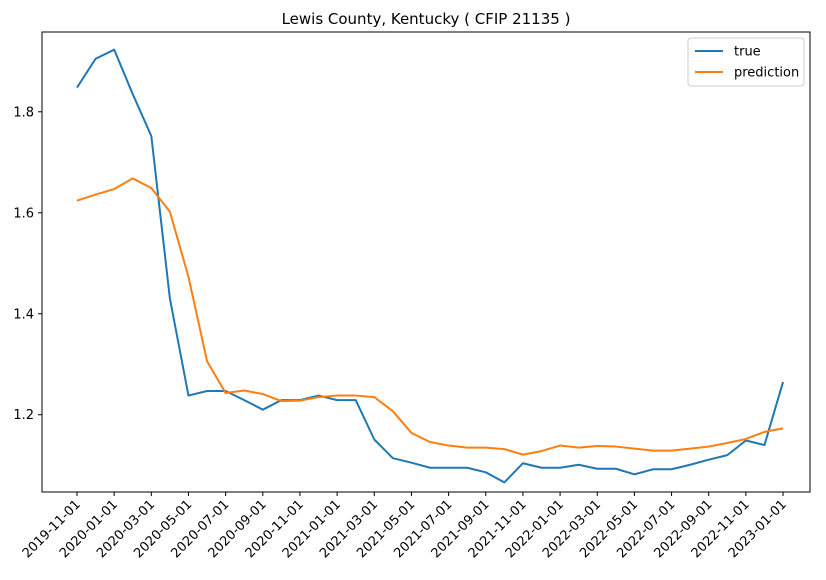 This screenshot has height=580, width=826. What do you see at coordinates (747, 52) in the screenshot?
I see `legend-label: true` at bounding box center [747, 52].